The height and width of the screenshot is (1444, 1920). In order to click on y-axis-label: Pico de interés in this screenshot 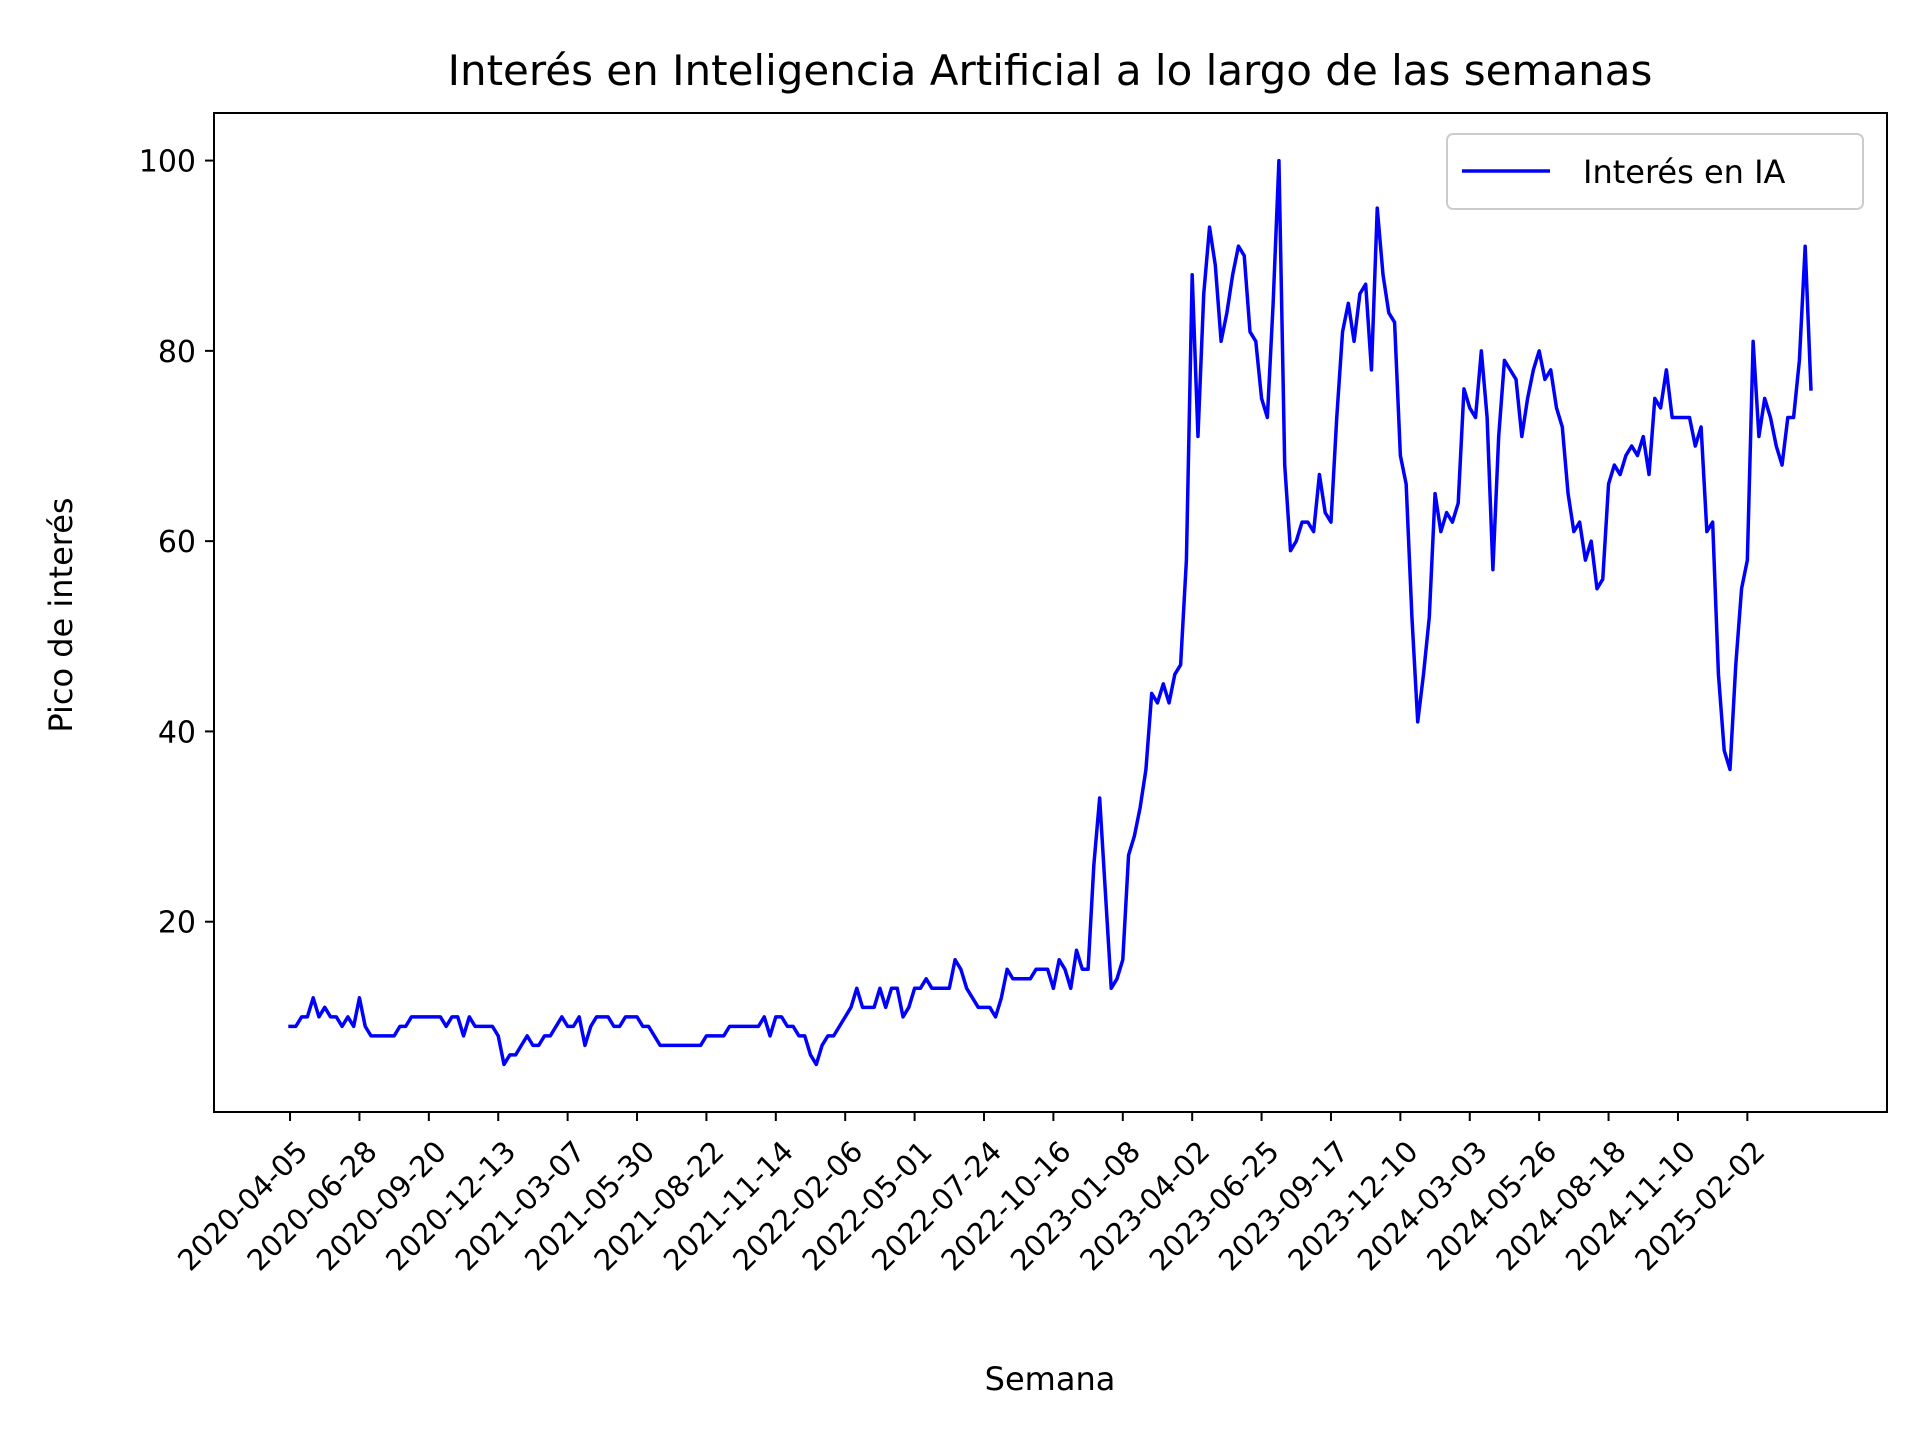, I will do `click(61, 614)`.